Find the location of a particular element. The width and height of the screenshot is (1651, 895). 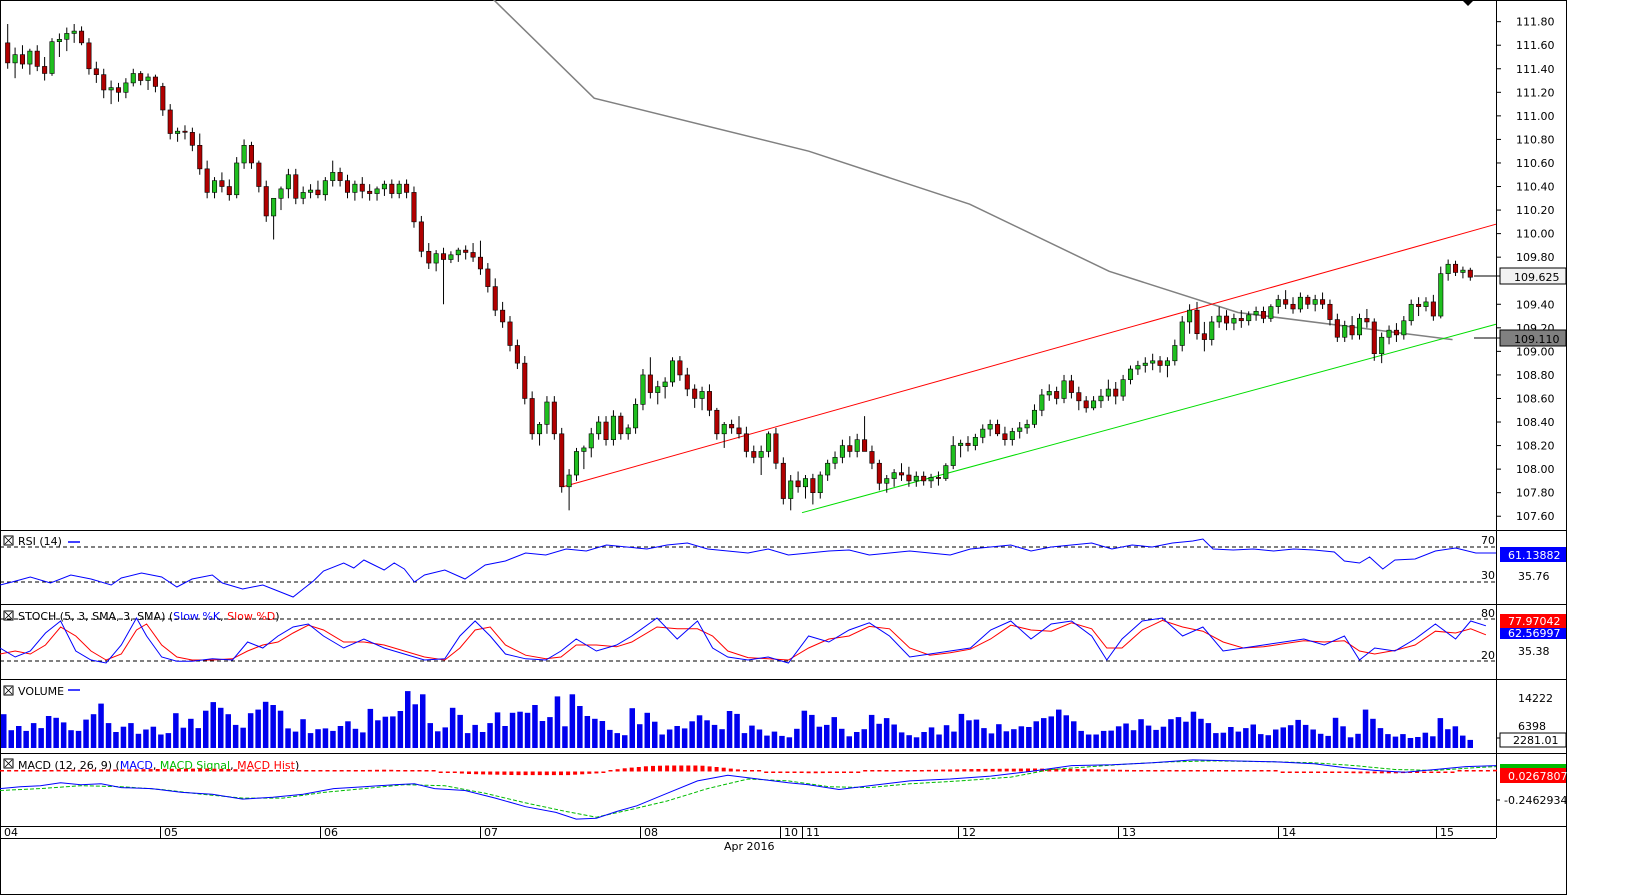

volume-tick-high: 14222 is located at coordinates (1535, 698).